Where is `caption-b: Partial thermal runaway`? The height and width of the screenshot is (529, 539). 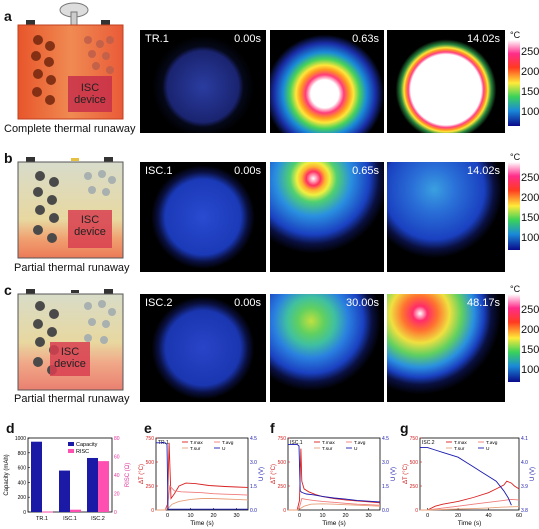
caption-b: Partial thermal runaway is located at coordinates (72, 268).